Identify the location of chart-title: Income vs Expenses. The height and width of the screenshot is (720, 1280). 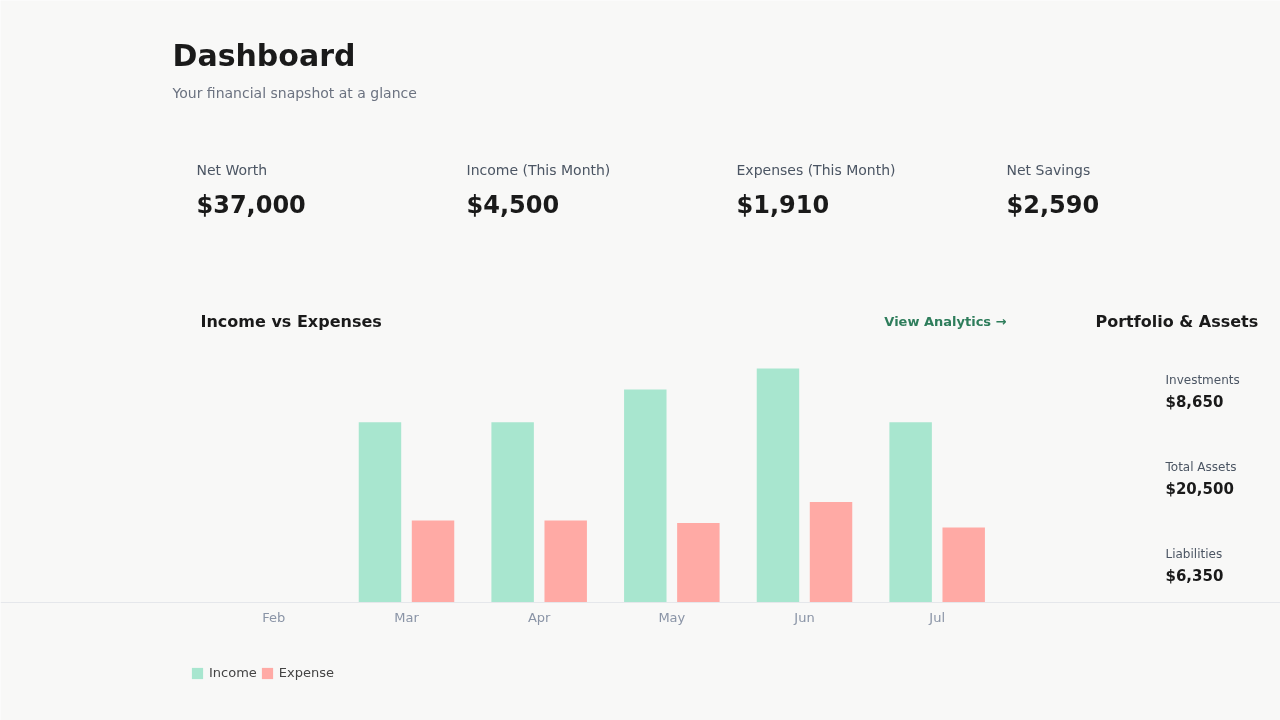
(291, 321).